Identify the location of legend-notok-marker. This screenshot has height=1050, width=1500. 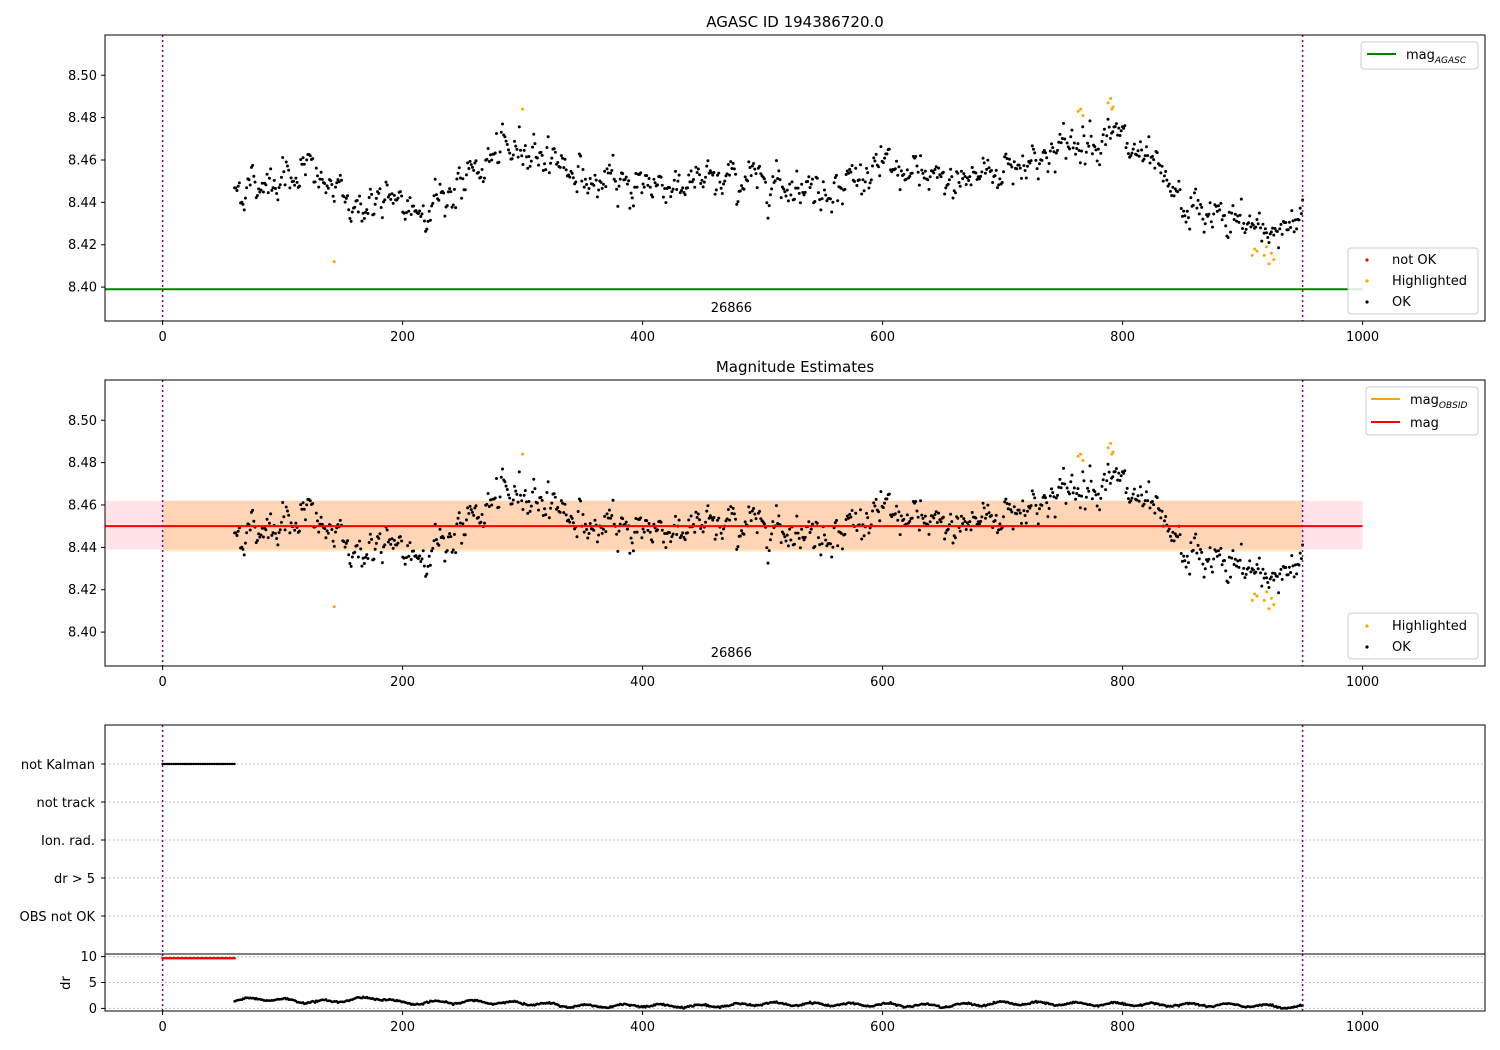
(1367, 260).